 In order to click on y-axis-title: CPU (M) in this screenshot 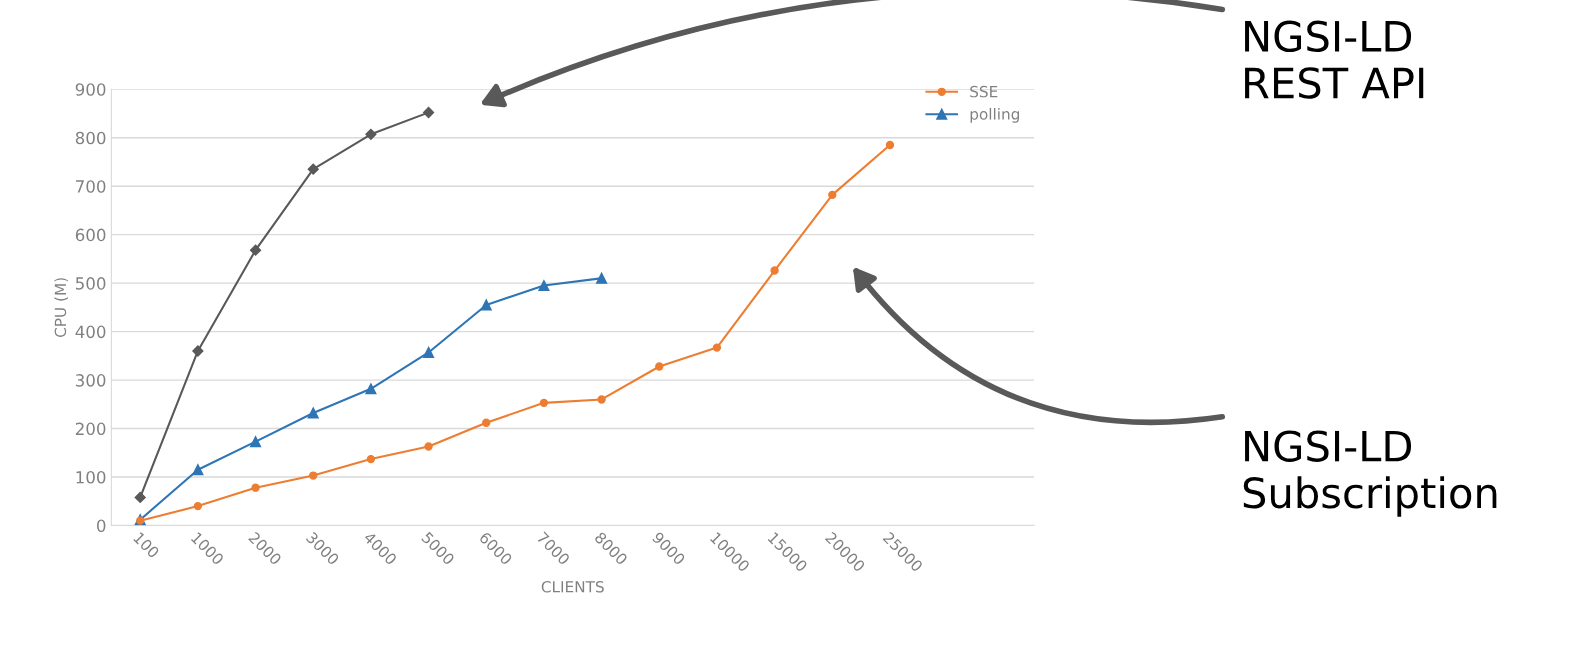, I will do `click(61, 308)`.